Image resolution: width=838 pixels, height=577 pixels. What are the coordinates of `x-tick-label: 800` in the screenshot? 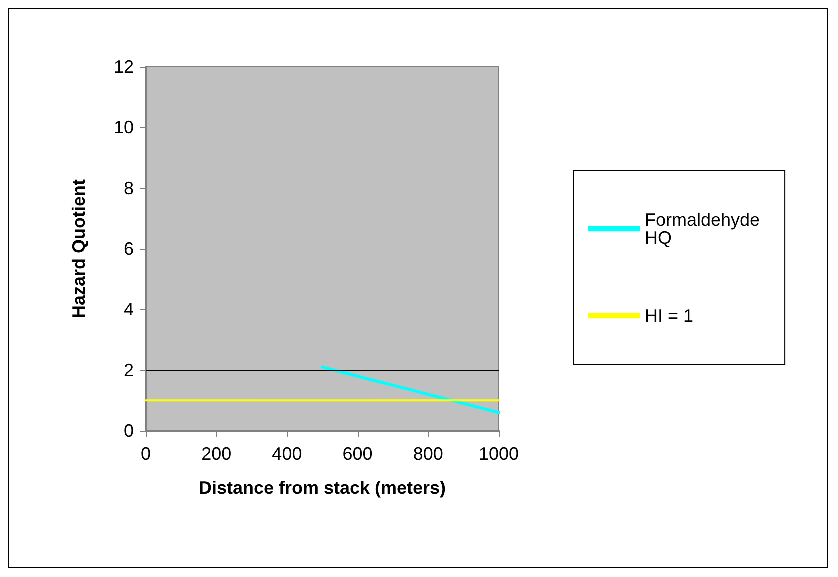 It's located at (428, 454).